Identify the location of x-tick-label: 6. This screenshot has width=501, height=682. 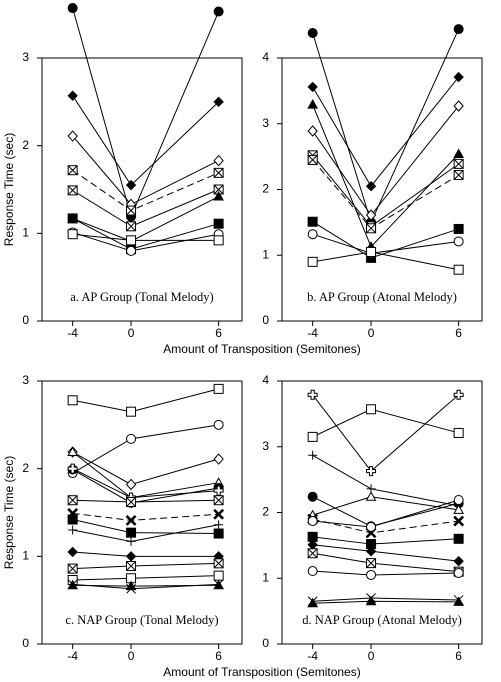
(218, 656).